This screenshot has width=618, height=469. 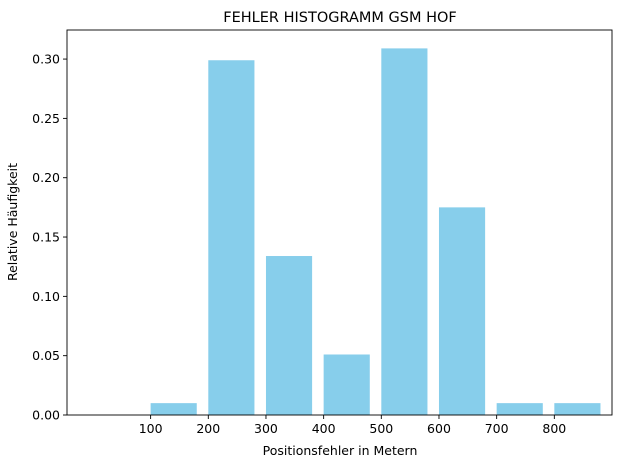 What do you see at coordinates (151, 428) in the screenshot?
I see `x-tick-label-1: 100` at bounding box center [151, 428].